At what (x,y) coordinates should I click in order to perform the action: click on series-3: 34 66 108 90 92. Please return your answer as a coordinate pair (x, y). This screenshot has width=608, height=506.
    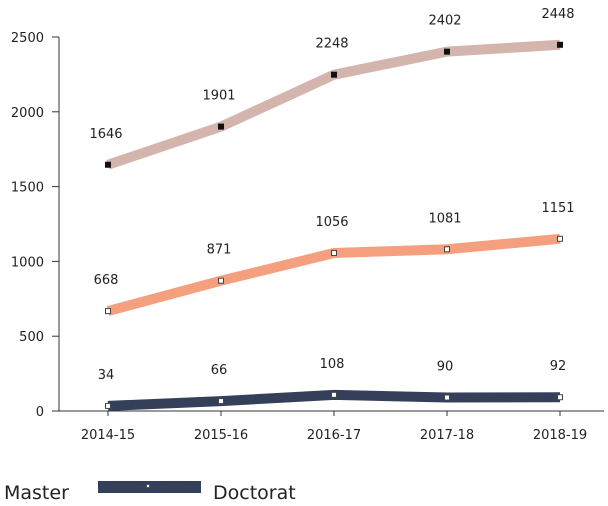
    Looking at the image, I should click on (332, 384).